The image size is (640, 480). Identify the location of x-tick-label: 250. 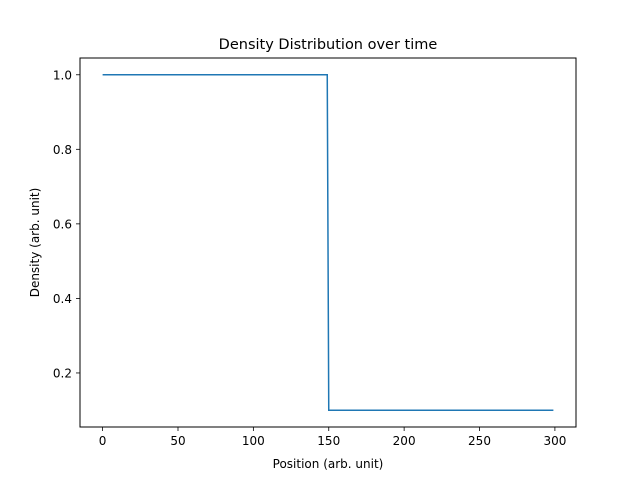
(479, 441).